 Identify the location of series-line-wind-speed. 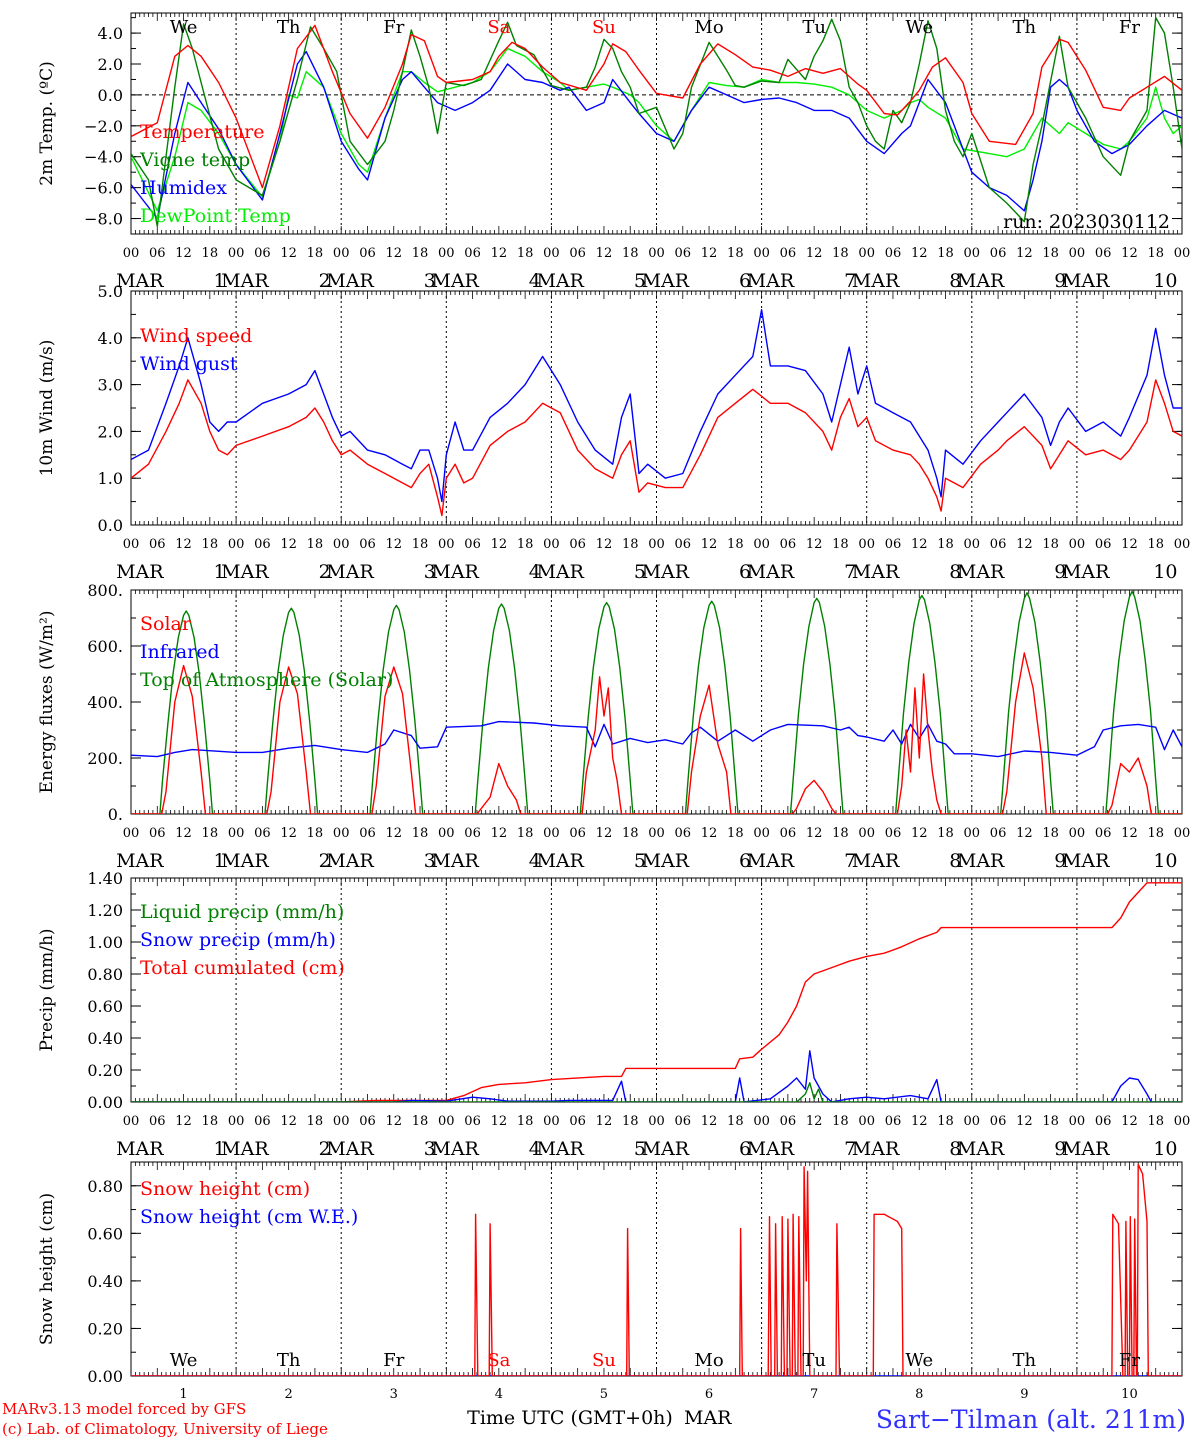
(656, 448).